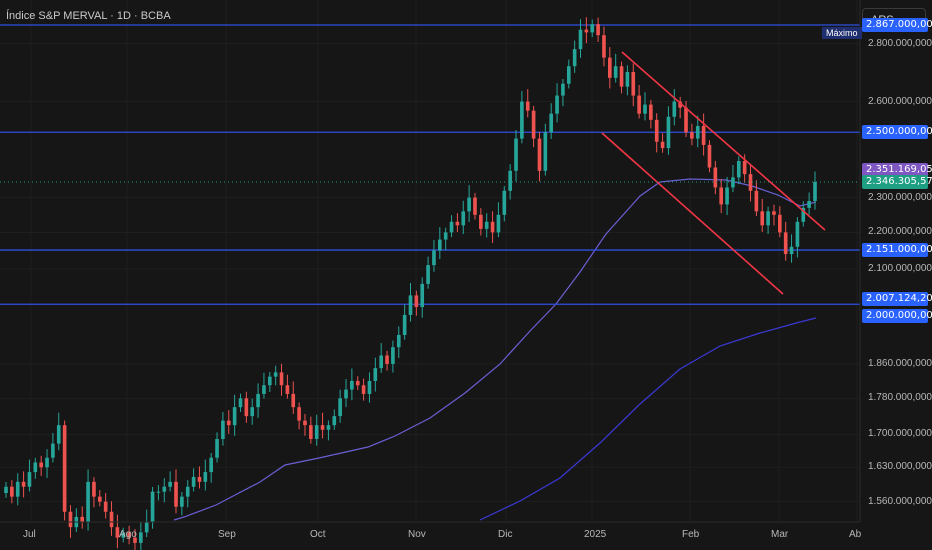  I want to click on price-tag-ma: 2.351.169,058, so click(897, 170).